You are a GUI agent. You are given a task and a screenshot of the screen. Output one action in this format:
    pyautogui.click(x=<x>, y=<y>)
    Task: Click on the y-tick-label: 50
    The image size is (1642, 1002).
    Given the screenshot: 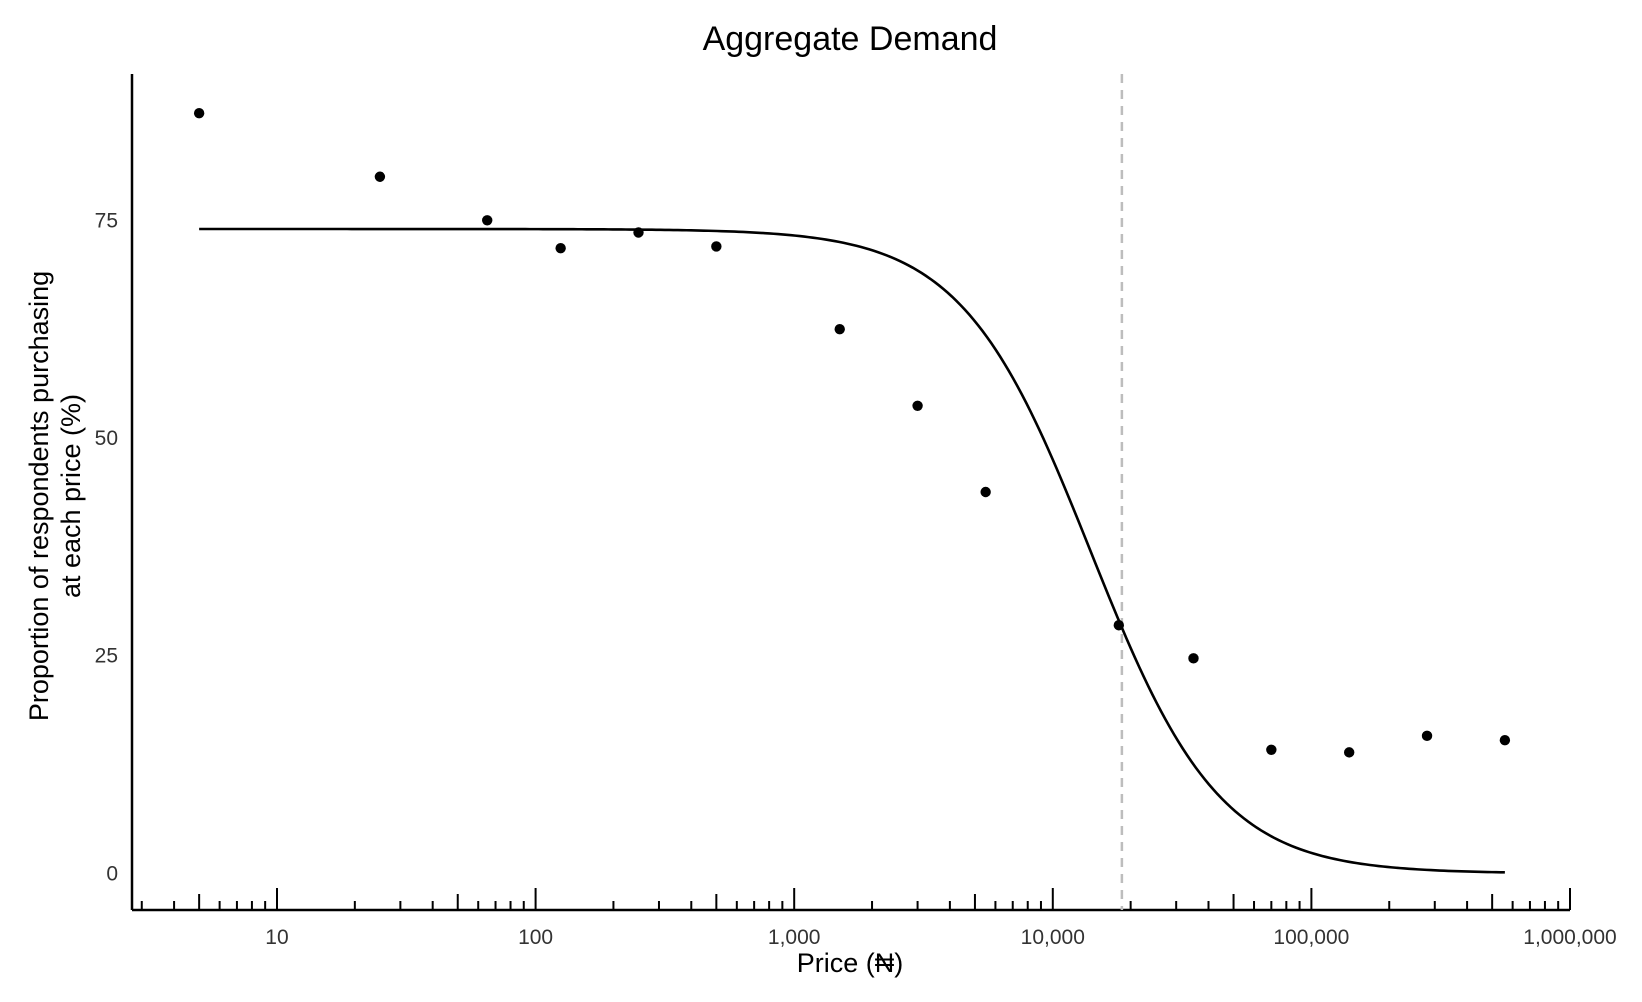 What is the action you would take?
    pyautogui.click(x=106, y=438)
    